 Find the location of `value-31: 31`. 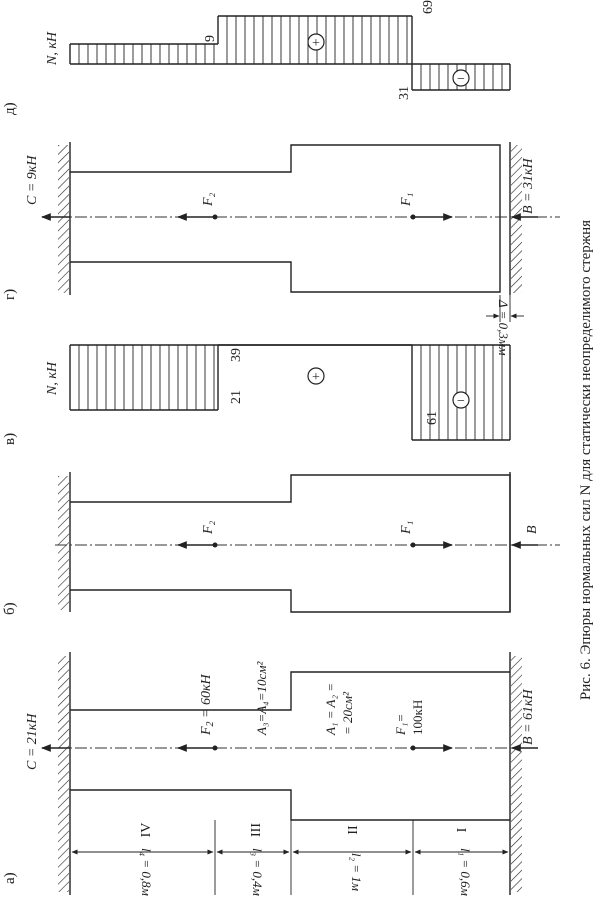

value-31: 31 is located at coordinates (404, 93).